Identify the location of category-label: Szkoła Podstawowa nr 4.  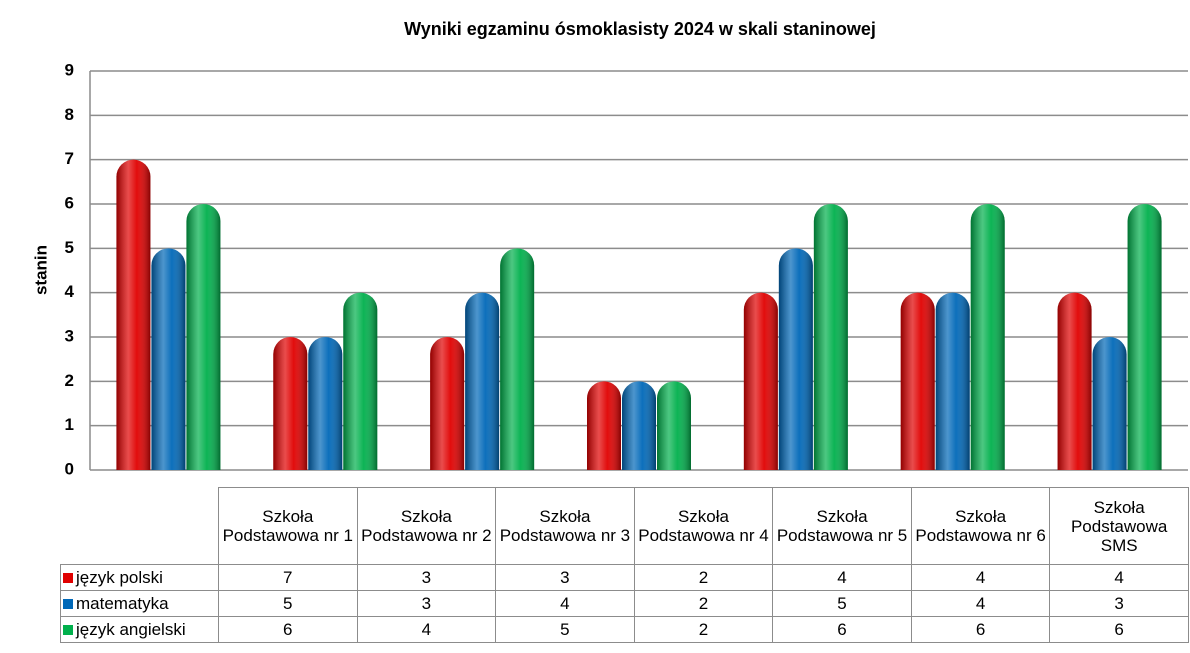
(703, 526).